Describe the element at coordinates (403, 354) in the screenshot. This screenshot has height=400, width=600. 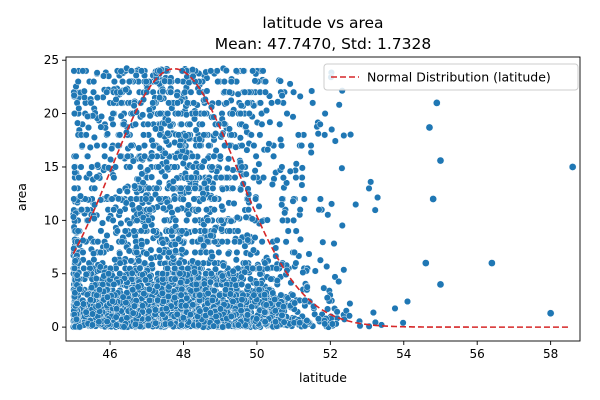
I see `x-tick-label: 54` at that location.